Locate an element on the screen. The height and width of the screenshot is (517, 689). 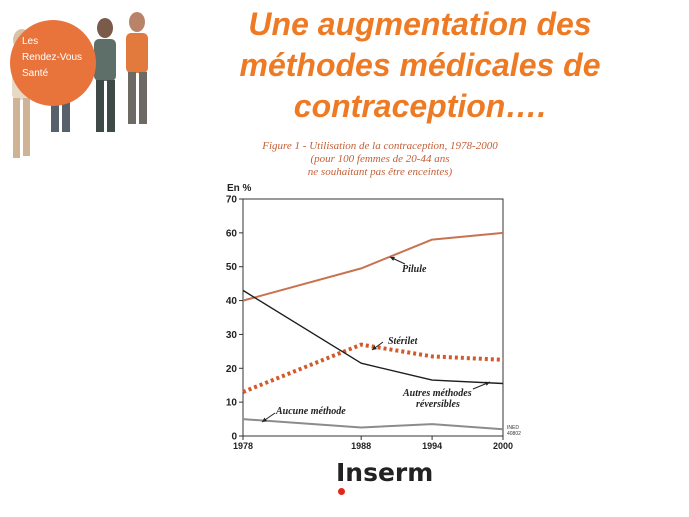
y-tick-label: 30 is located at coordinates (232, 335).